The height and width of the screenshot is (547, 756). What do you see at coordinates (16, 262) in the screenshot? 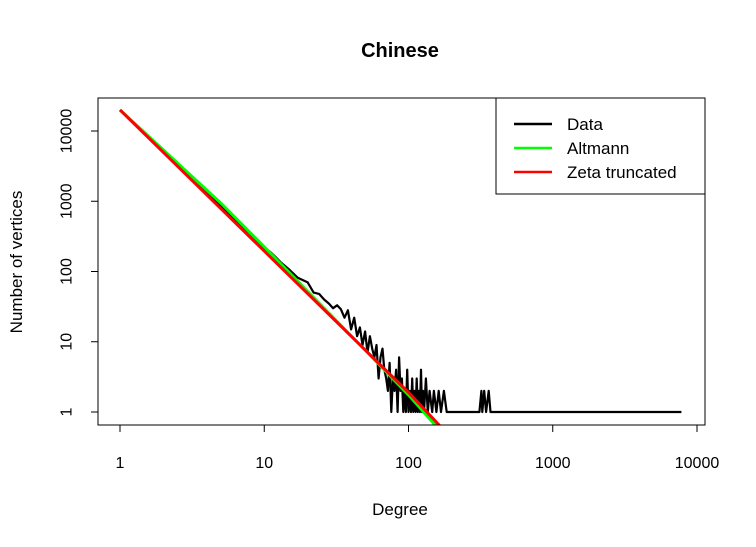
I see `y-axis-label: Number of vertices` at bounding box center [16, 262].